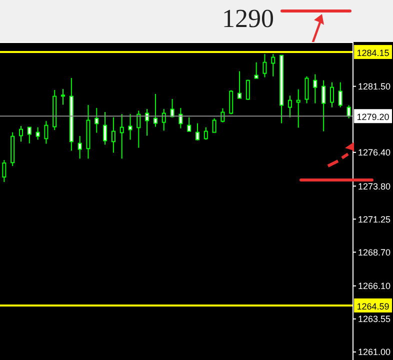  What do you see at coordinates (373, 117) in the screenshot?
I see `ref-line-label: 1279.20` at bounding box center [373, 117].